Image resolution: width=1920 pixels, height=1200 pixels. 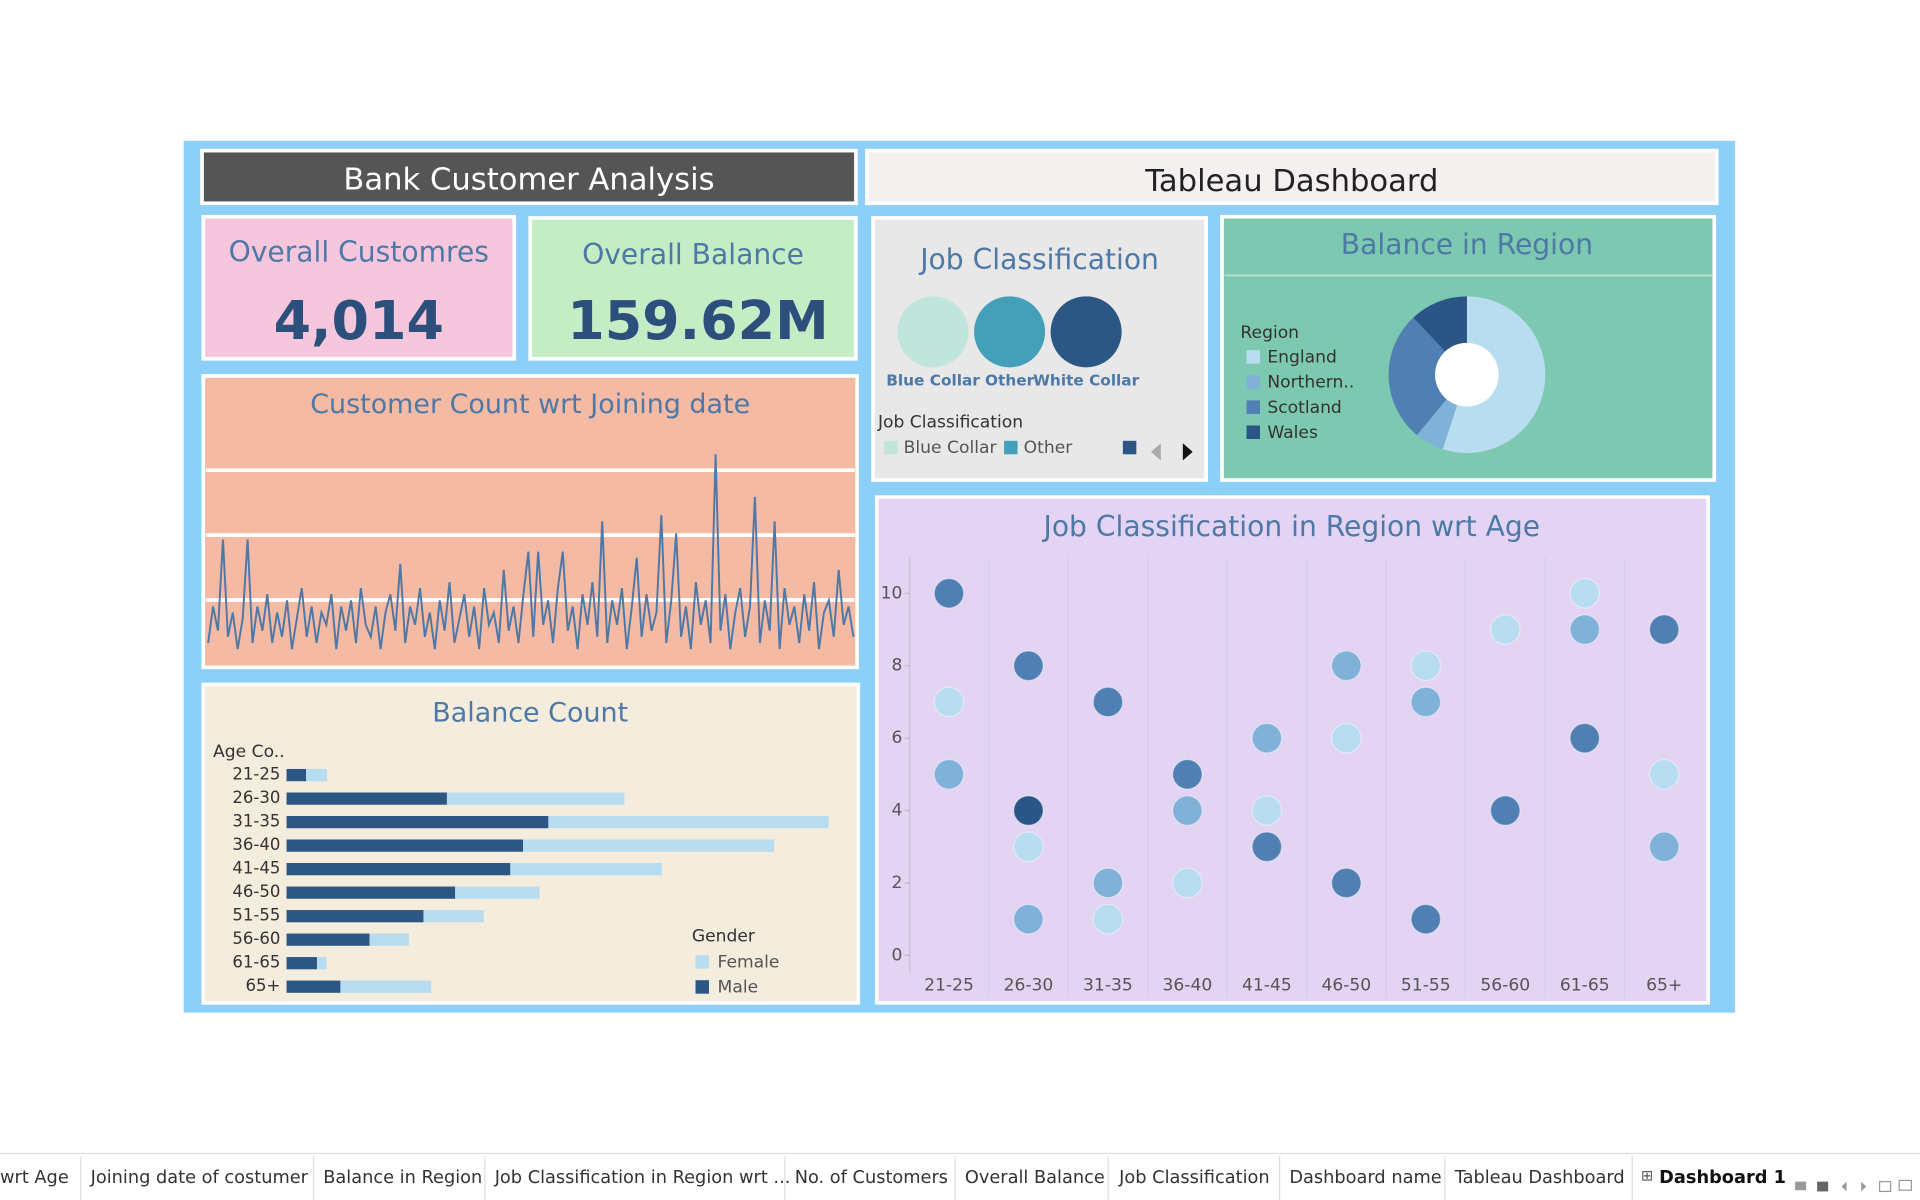 What do you see at coordinates (1156, 452) in the screenshot?
I see `scroll-left` at bounding box center [1156, 452].